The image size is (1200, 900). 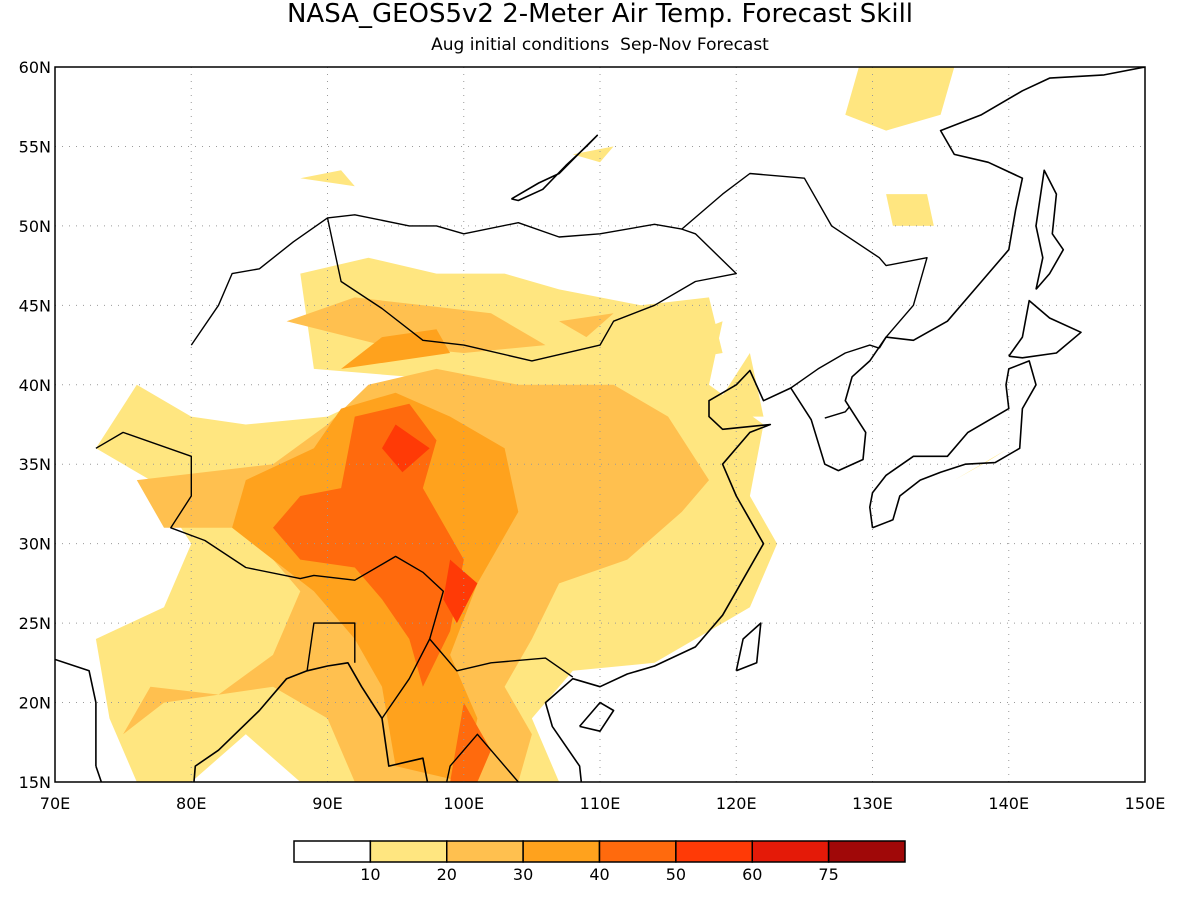 I want to click on longitude-tick-labels: 70E 80E 90E 100E 110E 120E 130E 140E 150E, so click(x=603, y=803).